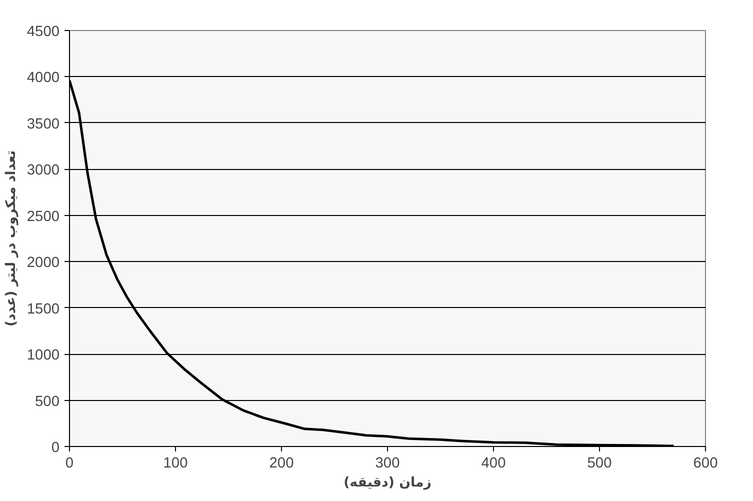 This screenshot has width=753, height=501. Describe the element at coordinates (11, 238) in the screenshot. I see `y-axis-title: تعداد میکروب در لیتر (عدد)` at that location.